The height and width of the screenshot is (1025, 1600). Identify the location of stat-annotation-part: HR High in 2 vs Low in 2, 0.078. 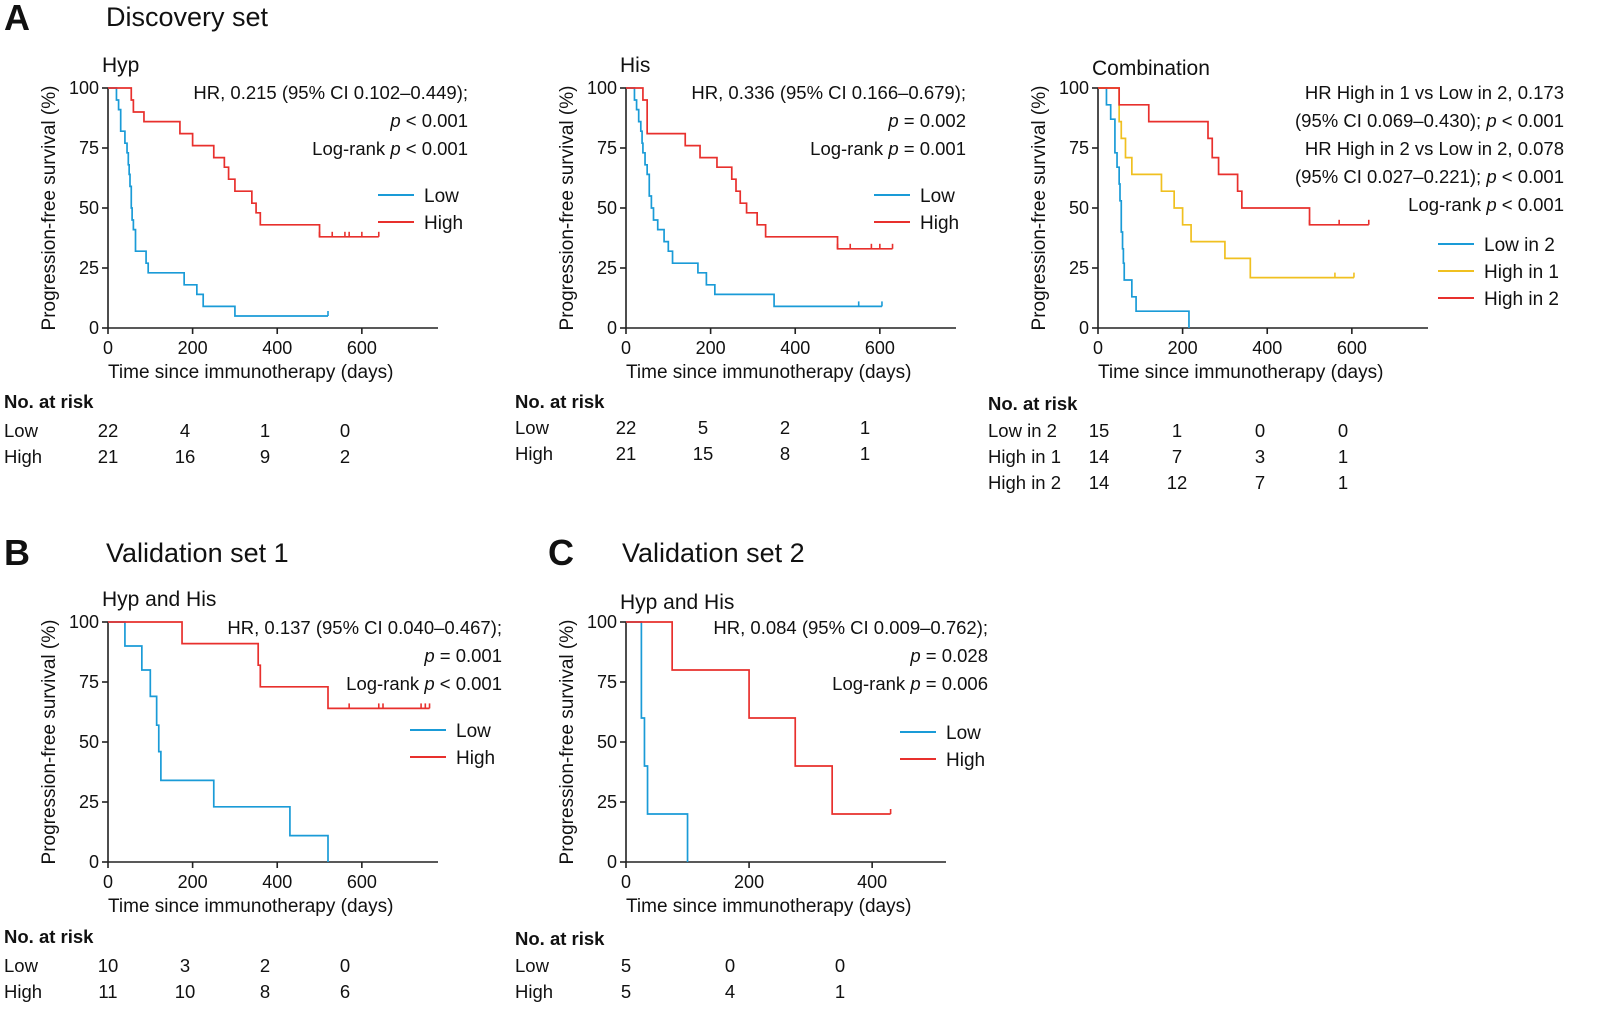
(1434, 148).